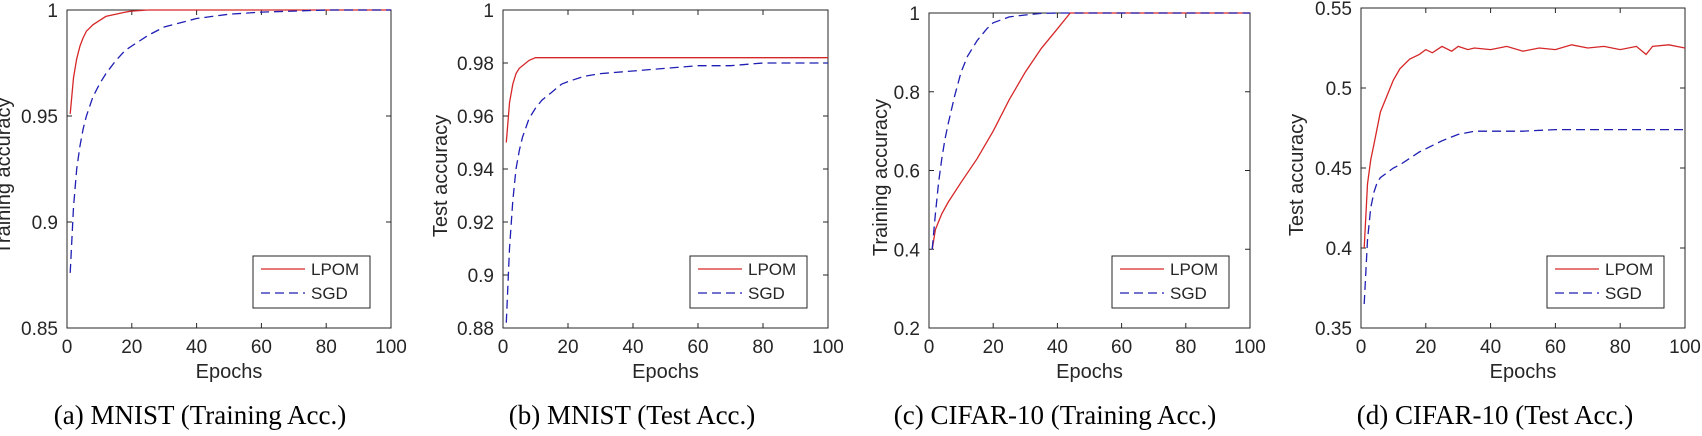  What do you see at coordinates (45, 223) in the screenshot?
I see `chart-a-y-tick-label: 0.9` at bounding box center [45, 223].